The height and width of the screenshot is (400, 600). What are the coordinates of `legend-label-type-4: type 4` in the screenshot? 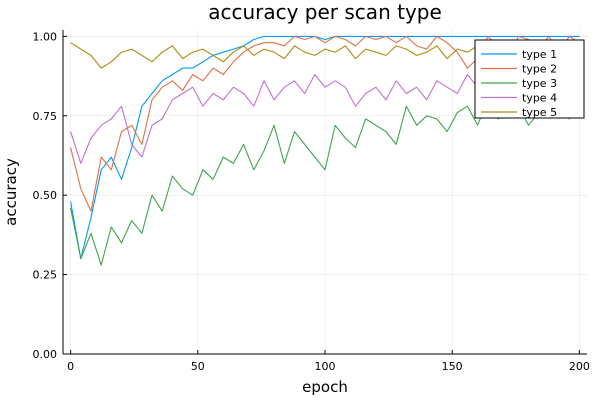 It's located at (539, 98).